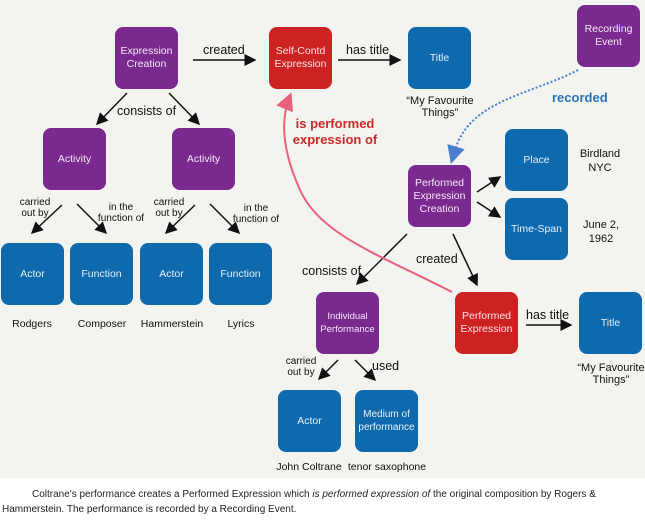  What do you see at coordinates (301, 367) in the screenshot?
I see `label-carried-out-by3: carried out by` at bounding box center [301, 367].